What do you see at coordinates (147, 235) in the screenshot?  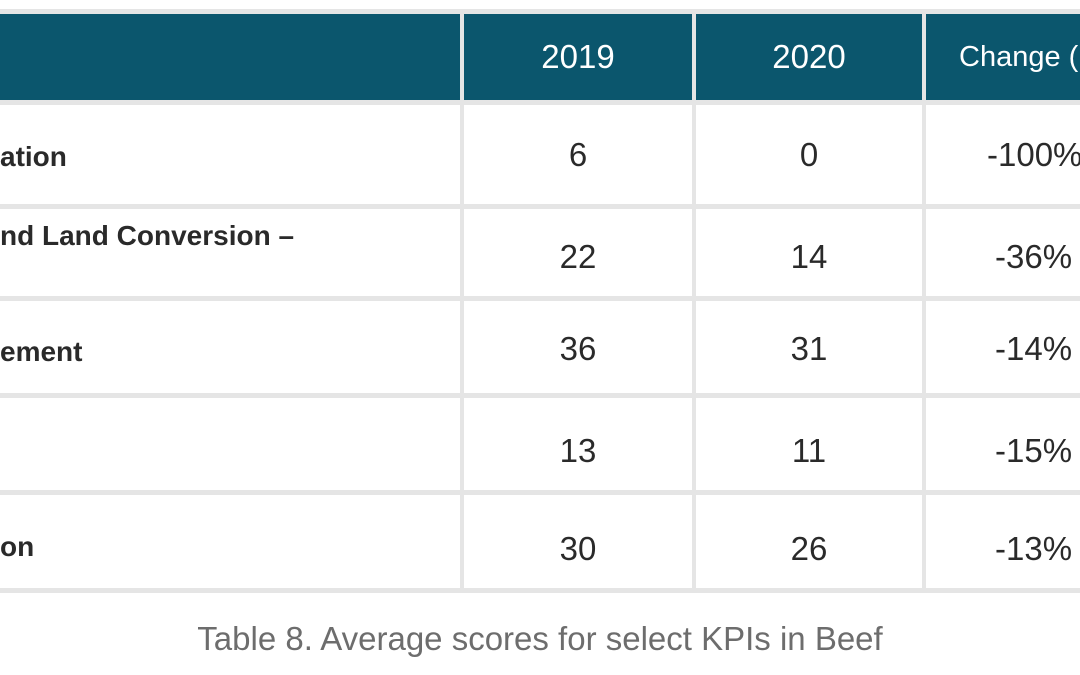 I see `kpi-label: nd Land Conversion –` at bounding box center [147, 235].